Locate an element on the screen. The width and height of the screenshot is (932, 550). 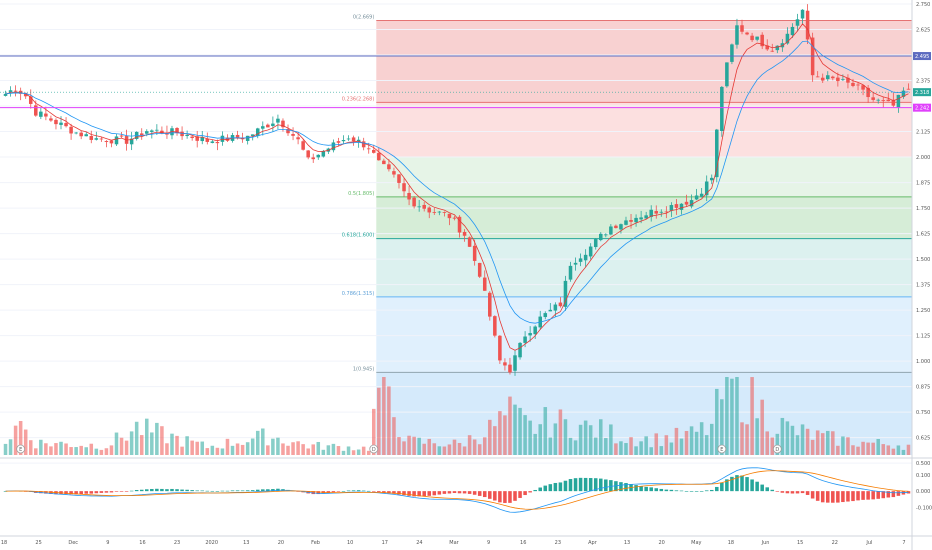
fib-label: 0.618(1.600) is located at coordinates (358, 236).